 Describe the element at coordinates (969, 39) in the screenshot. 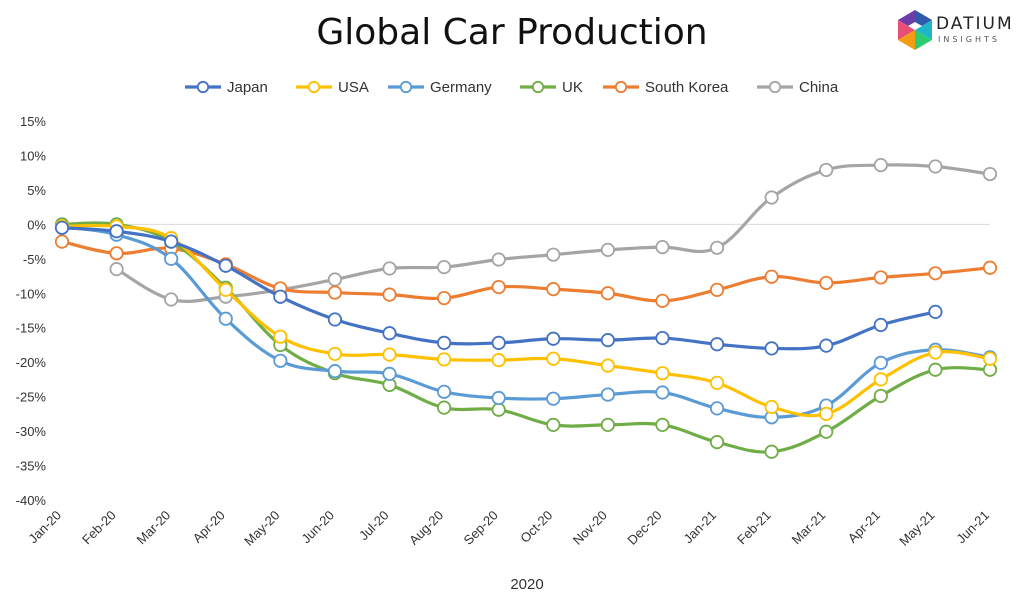

I see `logo-subtext: INSIGHTS` at that location.